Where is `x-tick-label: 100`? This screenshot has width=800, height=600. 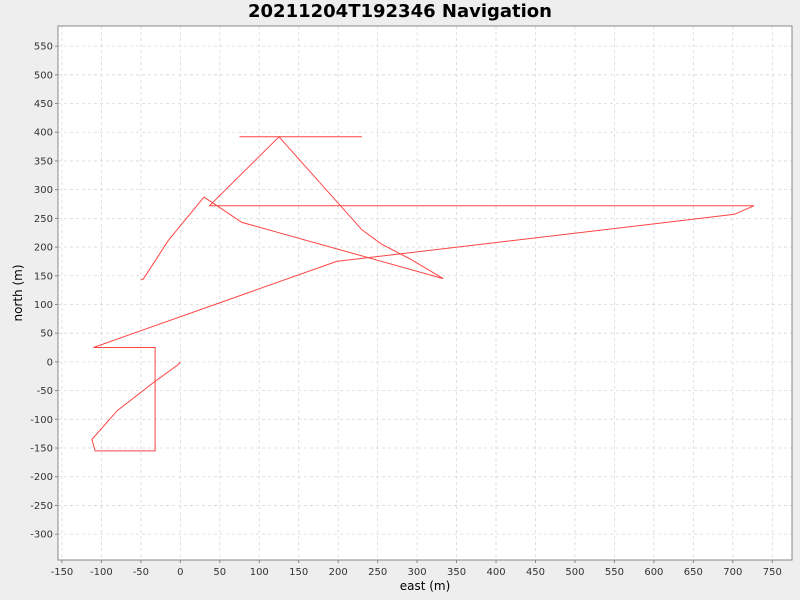
x-tick-label: 100 is located at coordinates (259, 572).